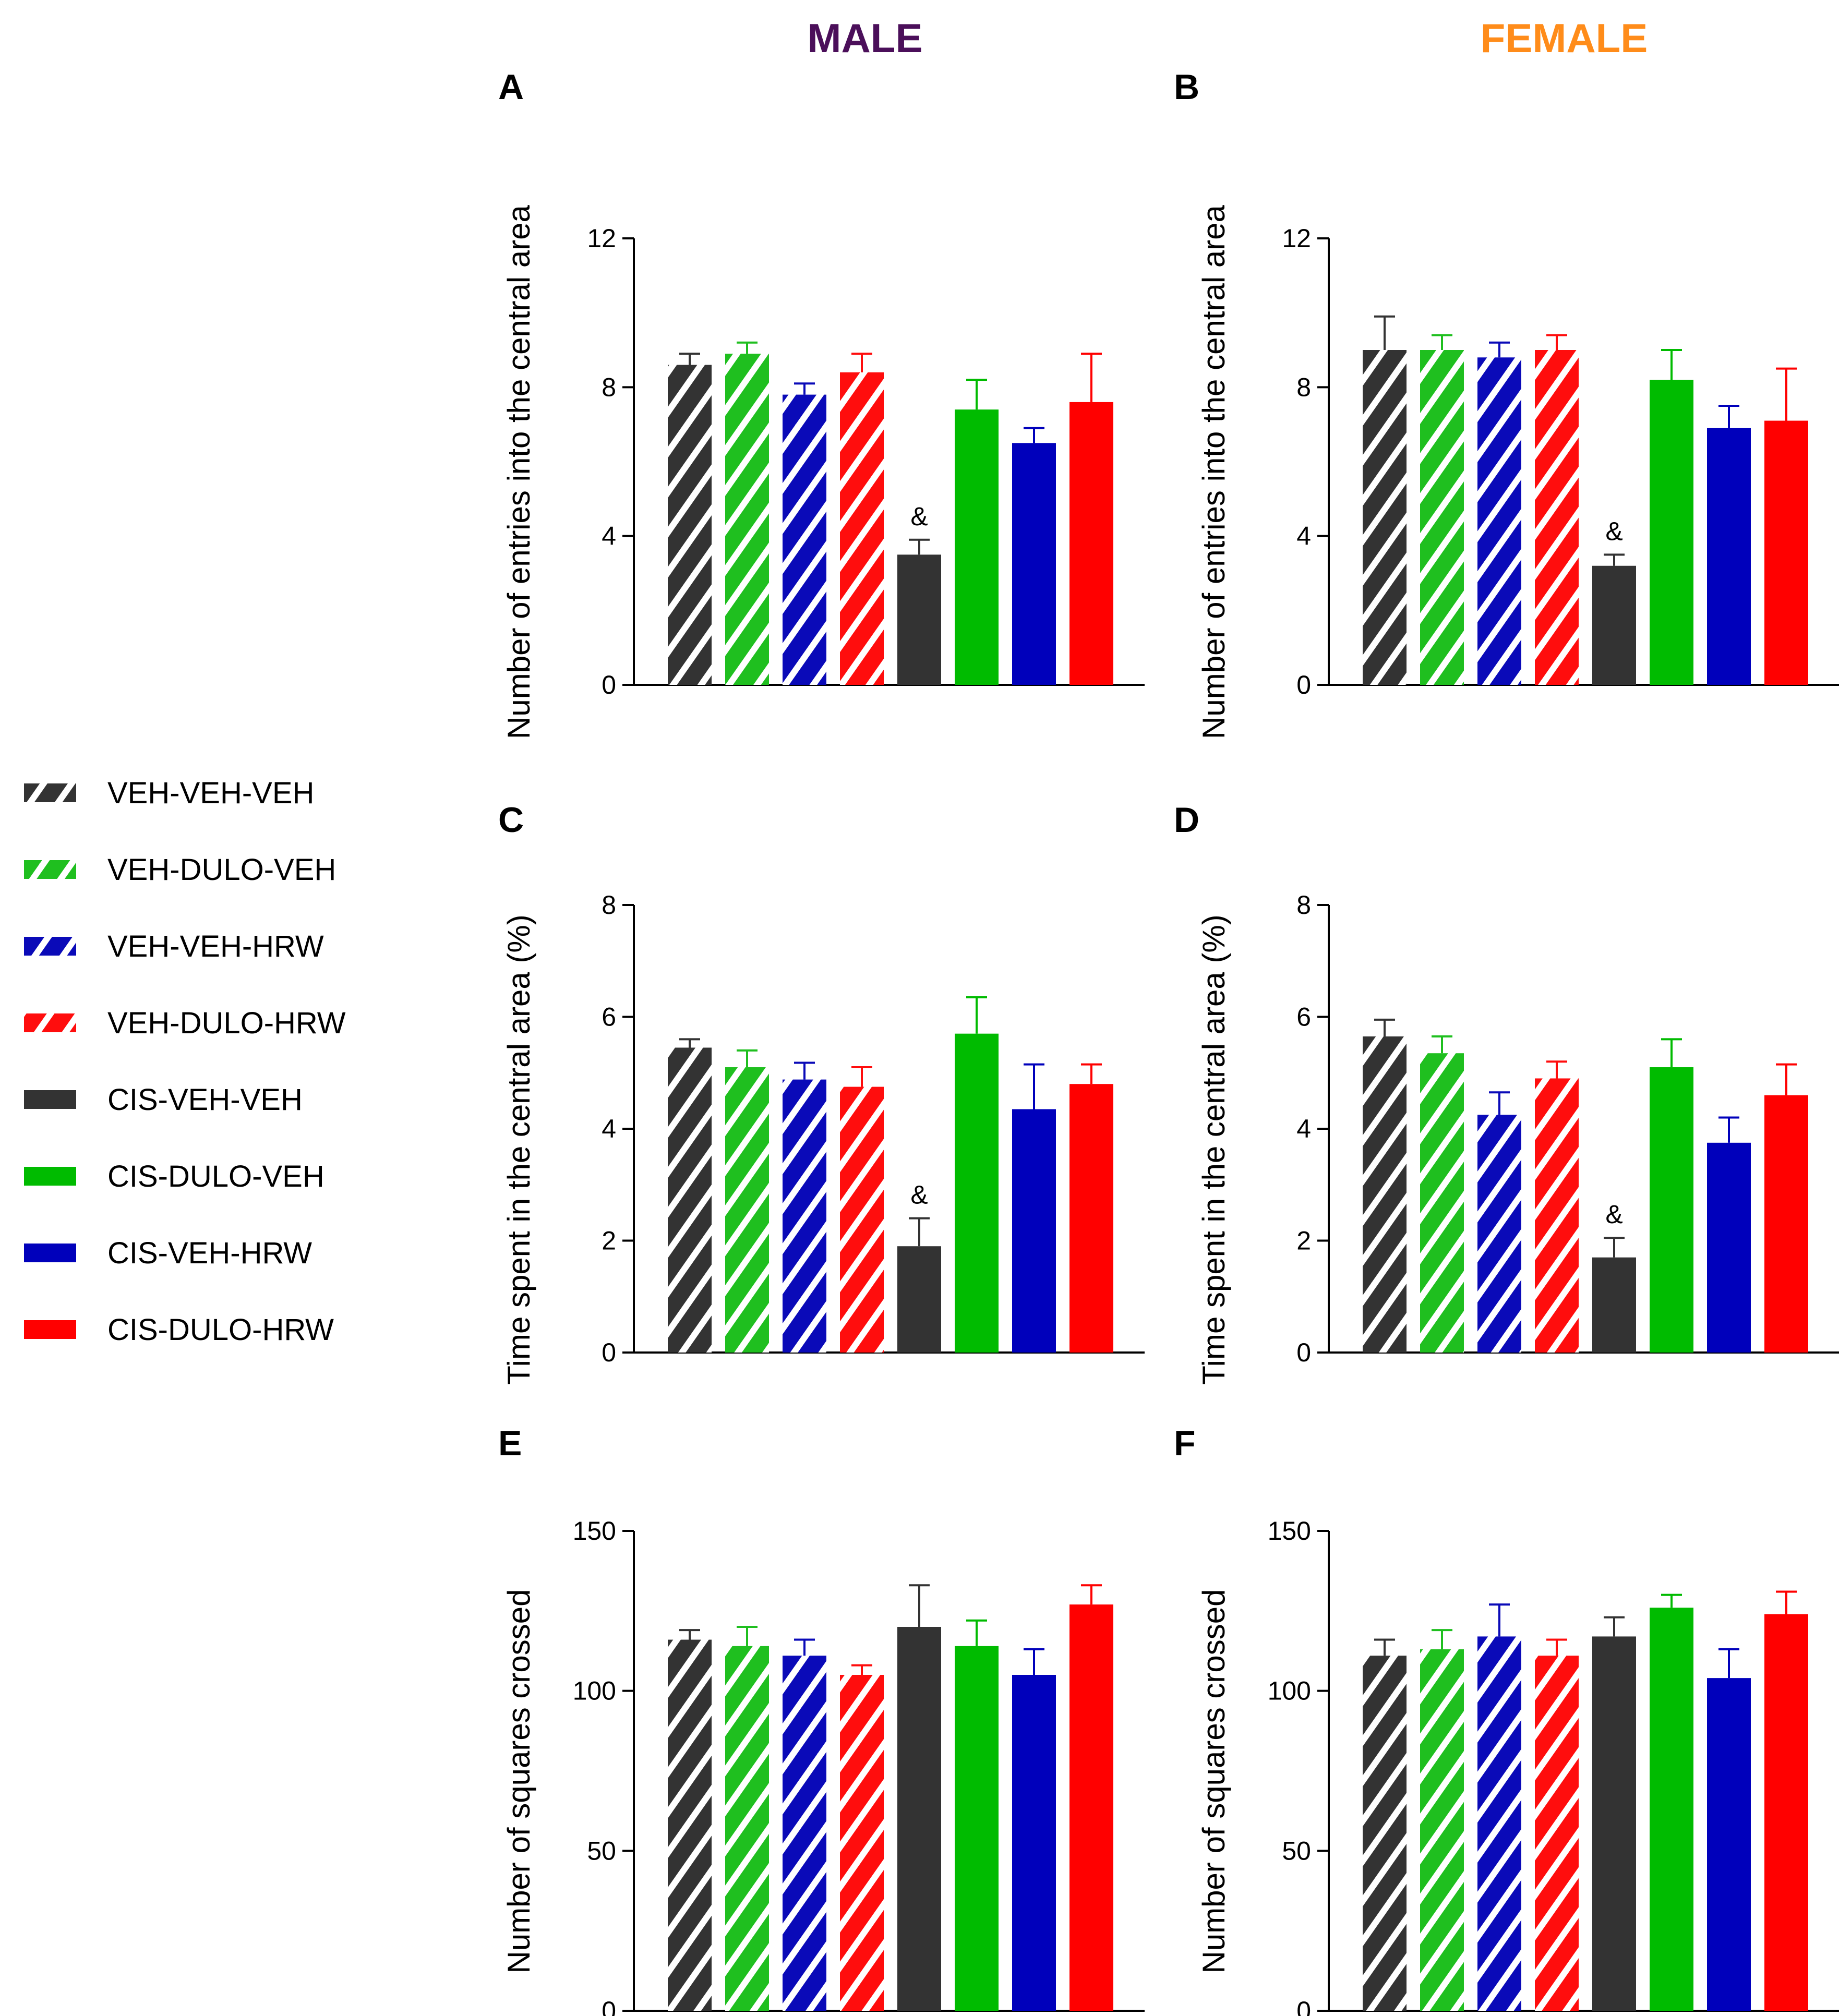 The image size is (1839, 2016). What do you see at coordinates (209, 1253) in the screenshot?
I see `legend-label: CIS-VEH-HRW` at bounding box center [209, 1253].